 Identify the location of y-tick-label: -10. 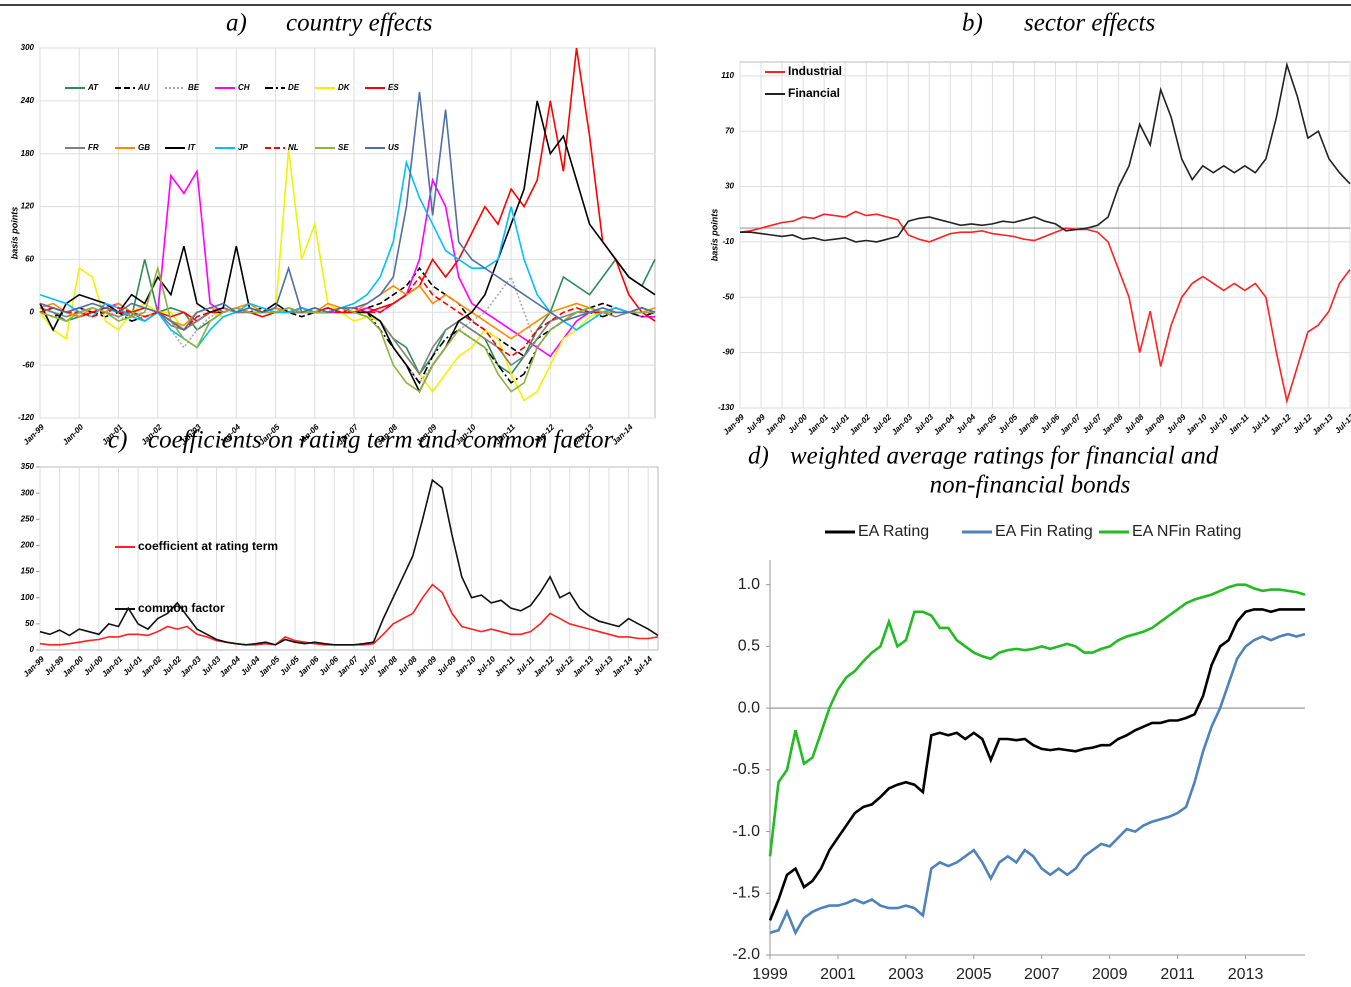
(728, 241).